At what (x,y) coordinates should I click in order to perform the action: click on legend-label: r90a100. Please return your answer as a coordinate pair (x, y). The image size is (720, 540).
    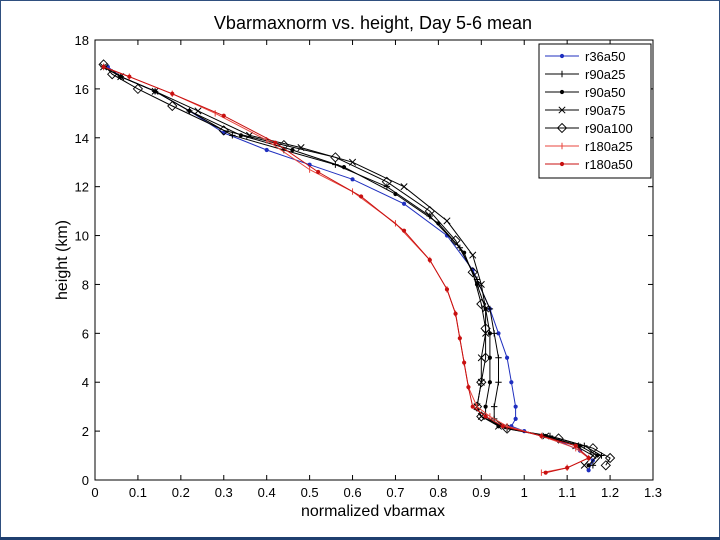
    Looking at the image, I should click on (609, 128).